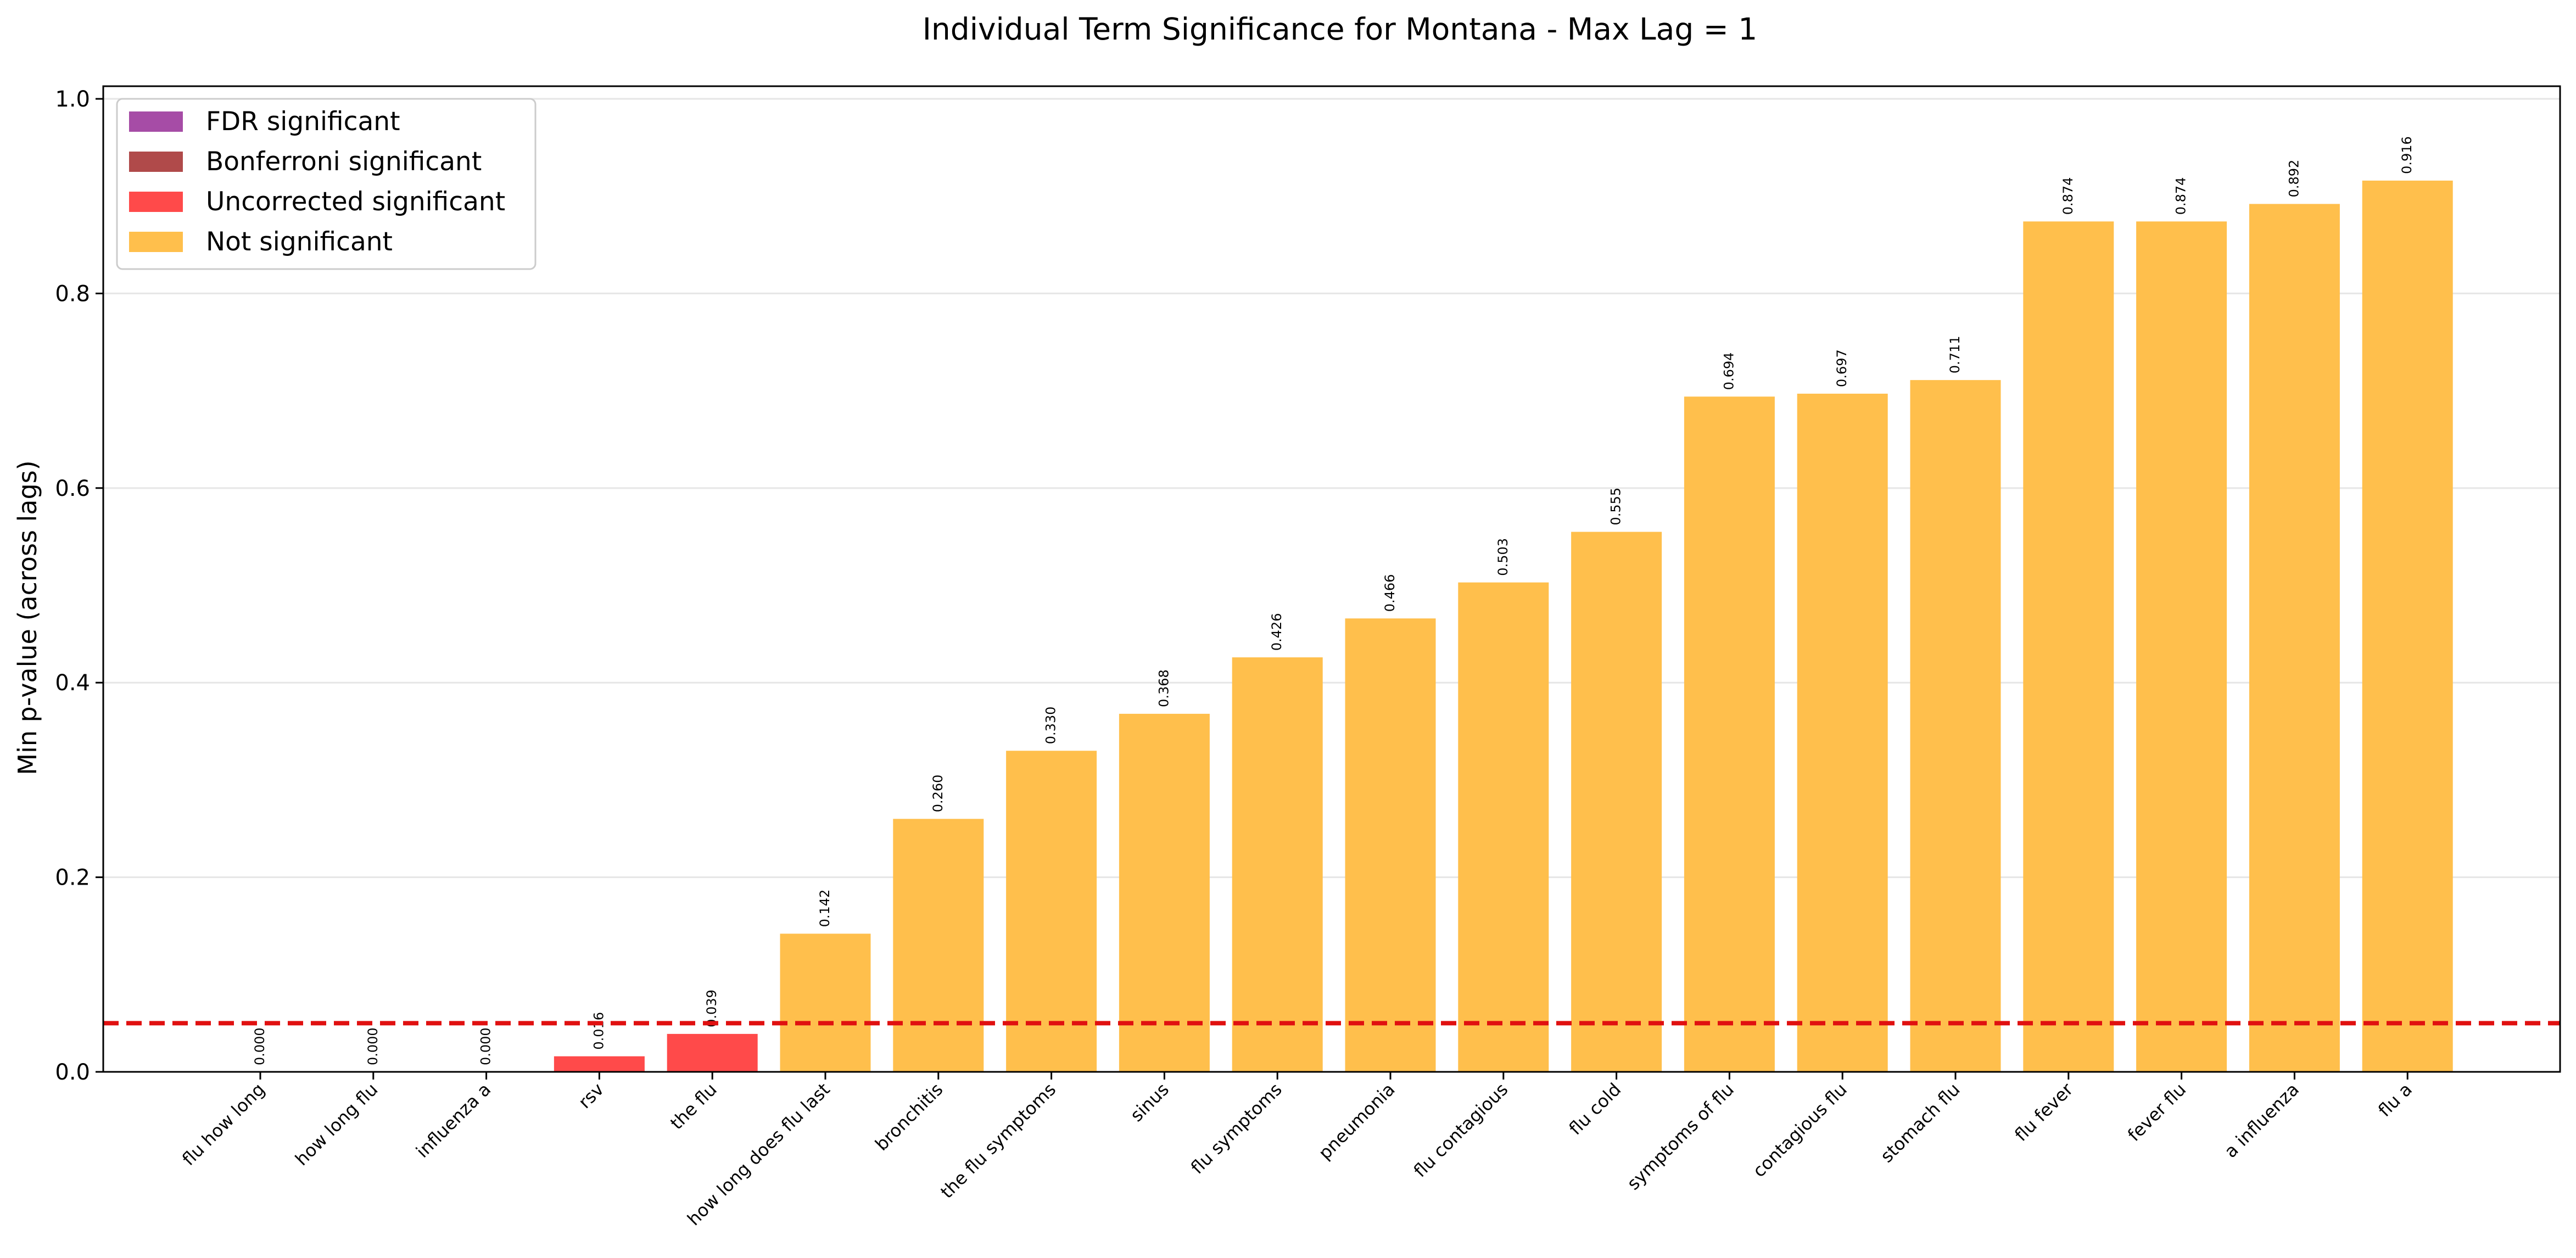 This screenshot has height=1258, width=2576. I want to click on x-tick-label: stomach flu, so click(1920, 1123).